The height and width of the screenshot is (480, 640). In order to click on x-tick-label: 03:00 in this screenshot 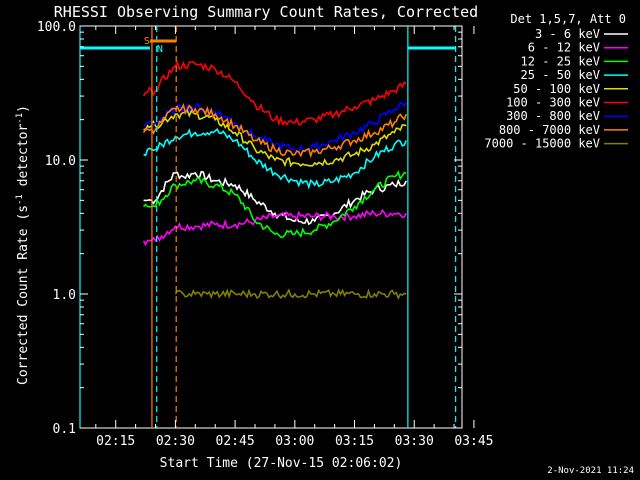, I will do `click(294, 441)`.